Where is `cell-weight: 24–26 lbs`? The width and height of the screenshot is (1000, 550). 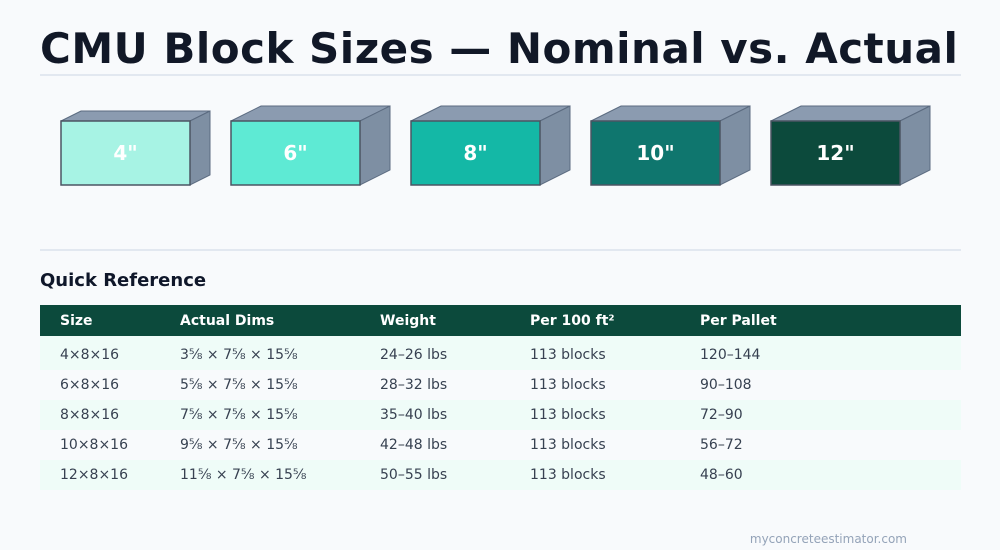
cell-weight: 24–26 lbs is located at coordinates (414, 355).